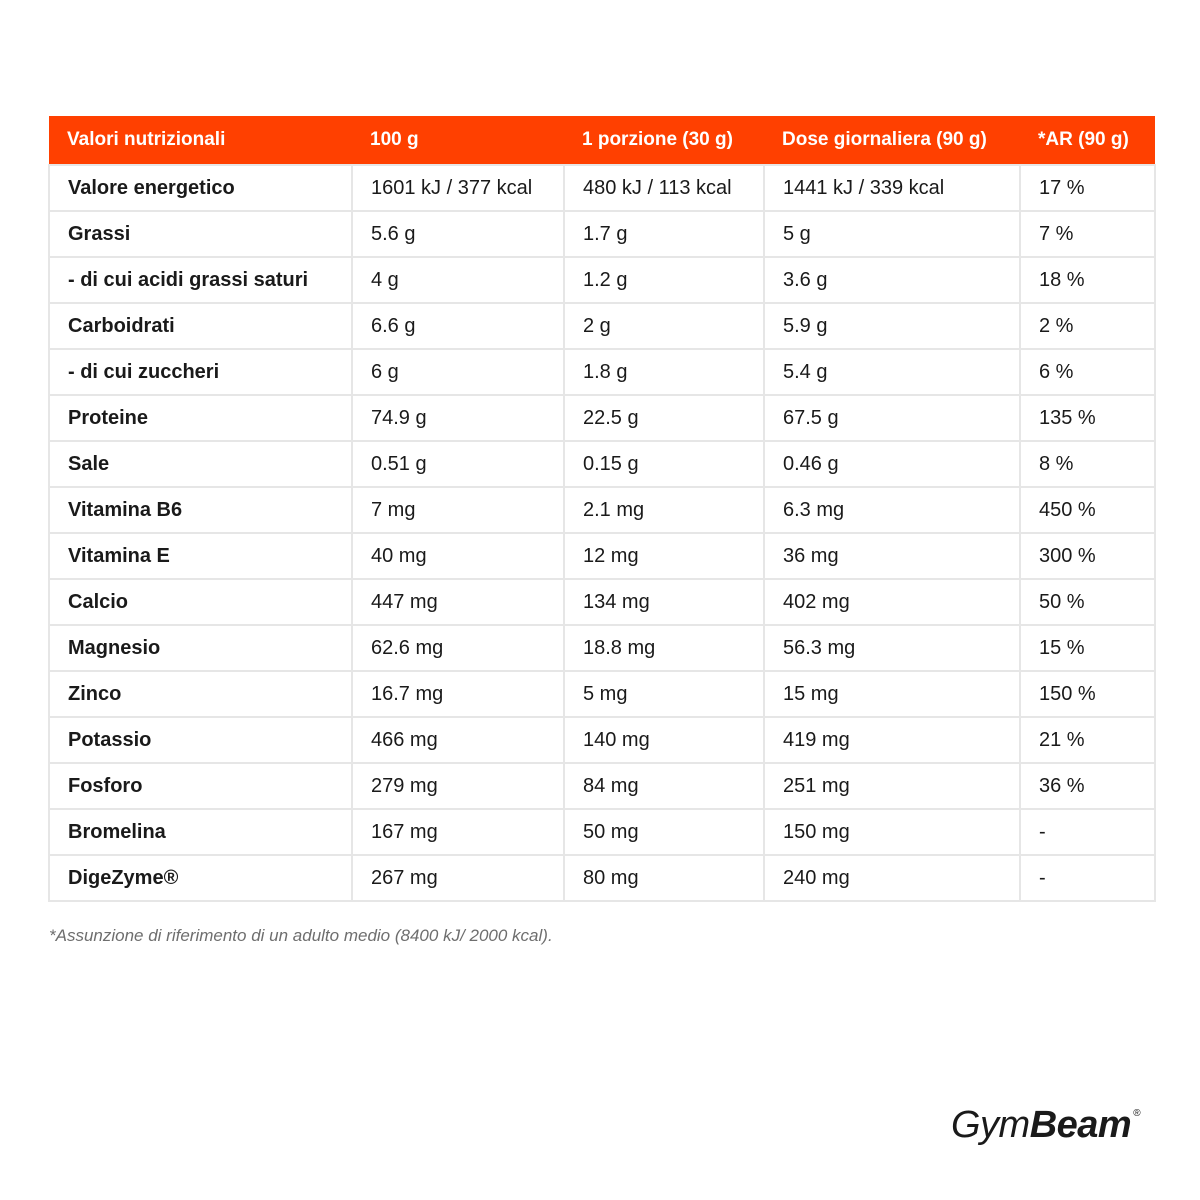 The height and width of the screenshot is (1200, 1200). I want to click on registered-mark: ®, so click(1137, 1113).